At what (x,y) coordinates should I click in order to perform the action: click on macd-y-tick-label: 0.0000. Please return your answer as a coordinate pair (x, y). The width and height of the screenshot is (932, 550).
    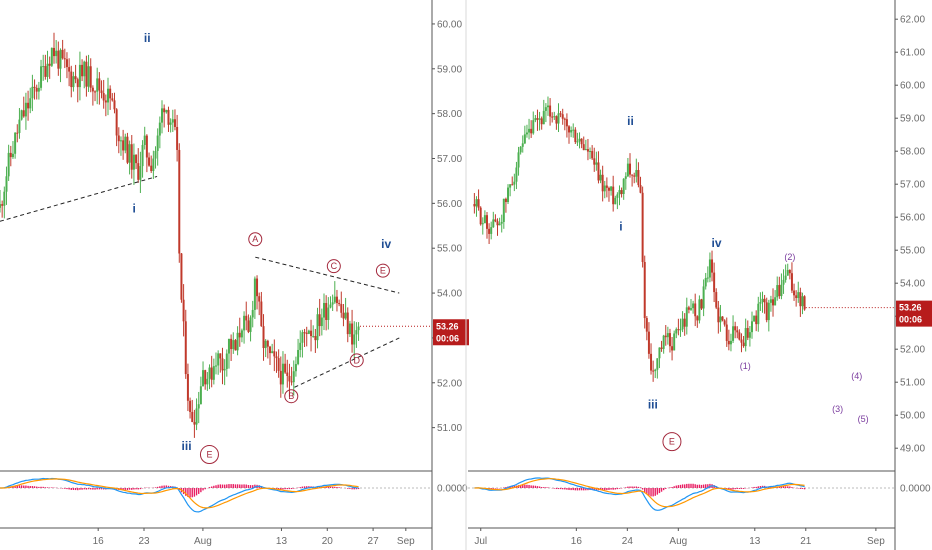
    Looking at the image, I should click on (452, 489).